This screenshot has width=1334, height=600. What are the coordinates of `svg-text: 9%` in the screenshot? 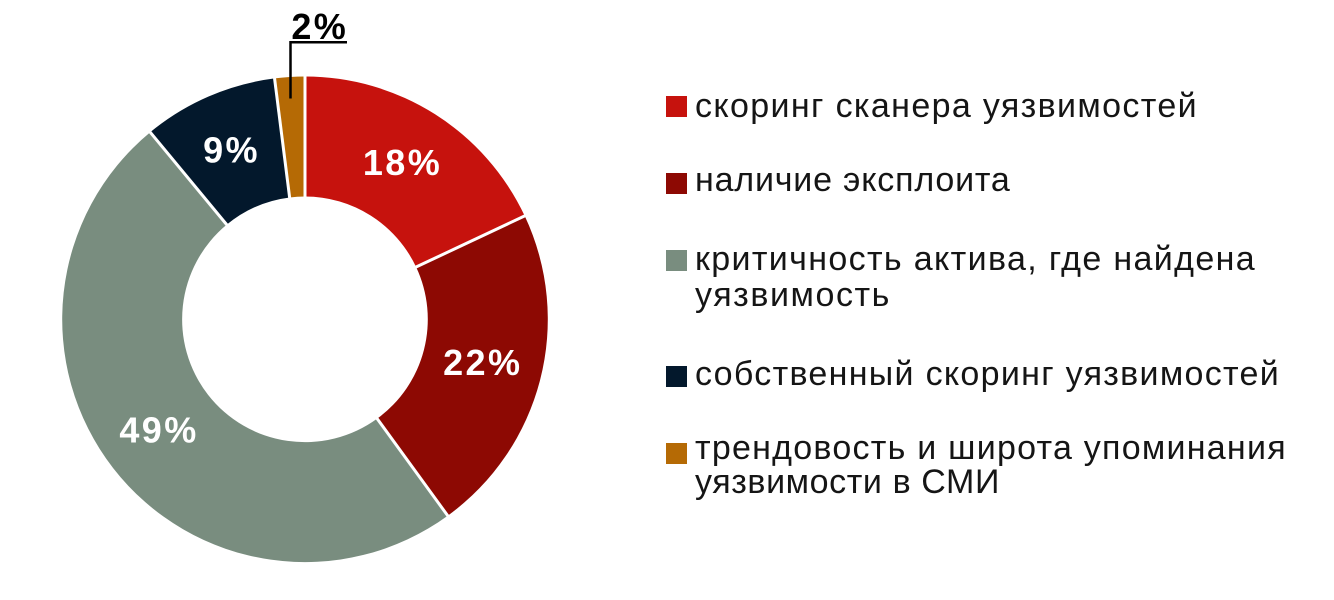 It's located at (231, 150).